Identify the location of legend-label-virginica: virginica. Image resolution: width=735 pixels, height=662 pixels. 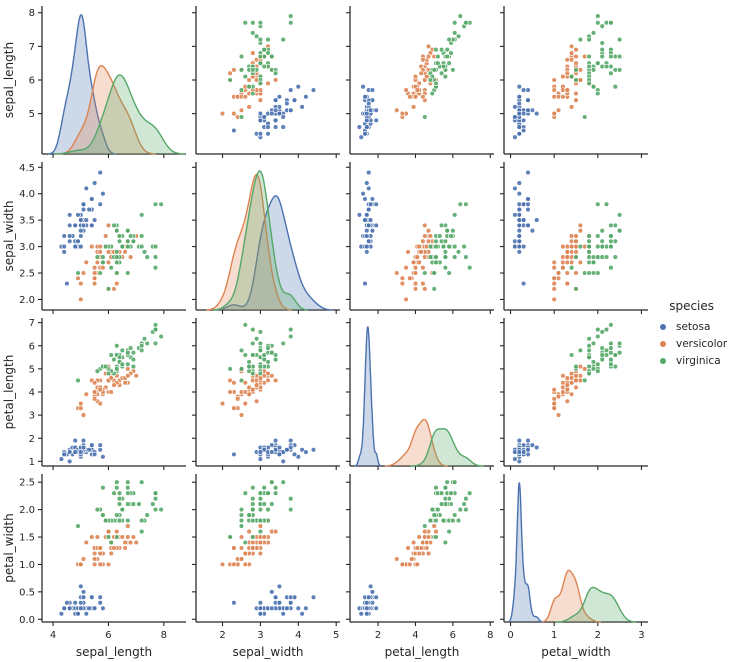
(698, 360).